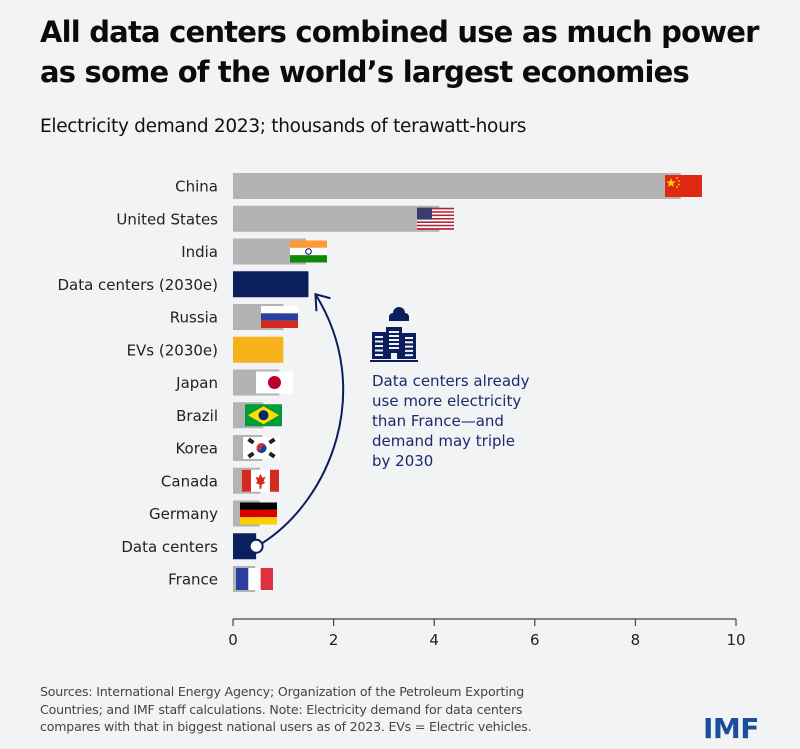 This screenshot has height=749, width=800. I want to click on category-label: Germany, so click(183, 514).